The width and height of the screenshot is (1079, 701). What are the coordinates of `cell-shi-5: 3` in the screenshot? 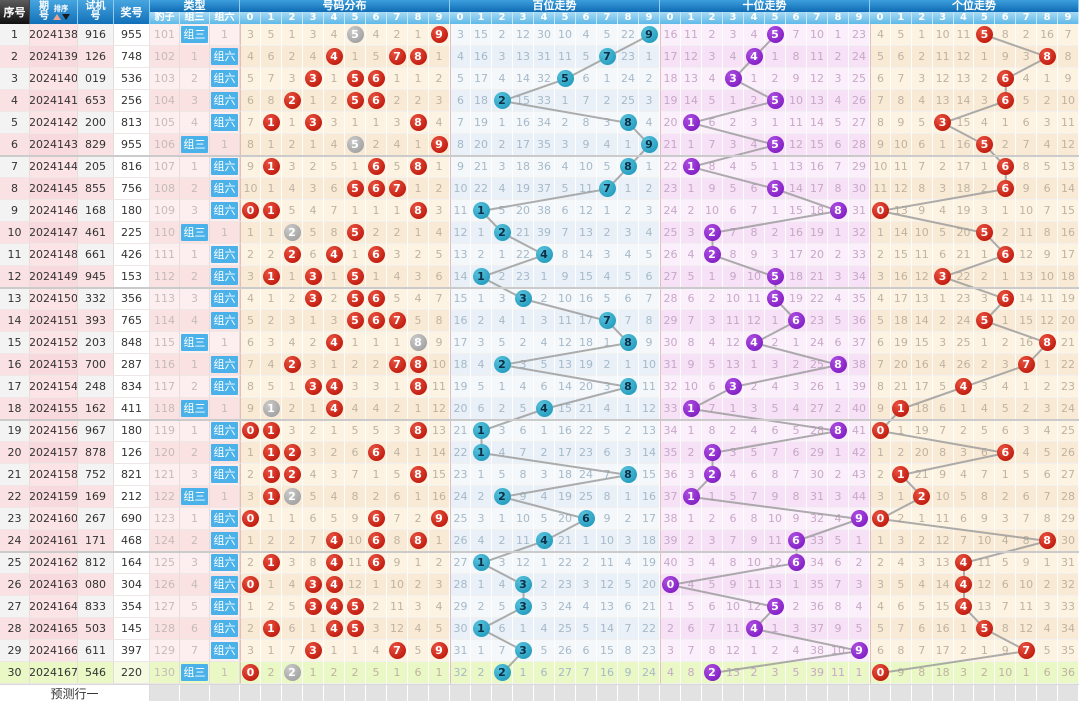 It's located at (775, 673).